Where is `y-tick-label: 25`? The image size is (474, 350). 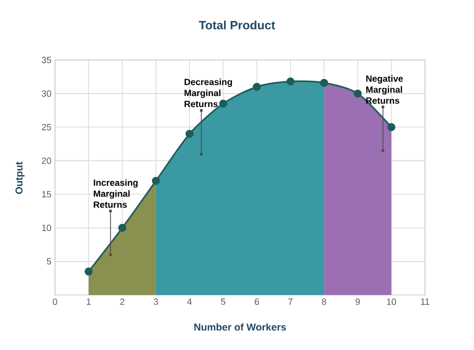
y-tick-label: 25 is located at coordinates (47, 127).